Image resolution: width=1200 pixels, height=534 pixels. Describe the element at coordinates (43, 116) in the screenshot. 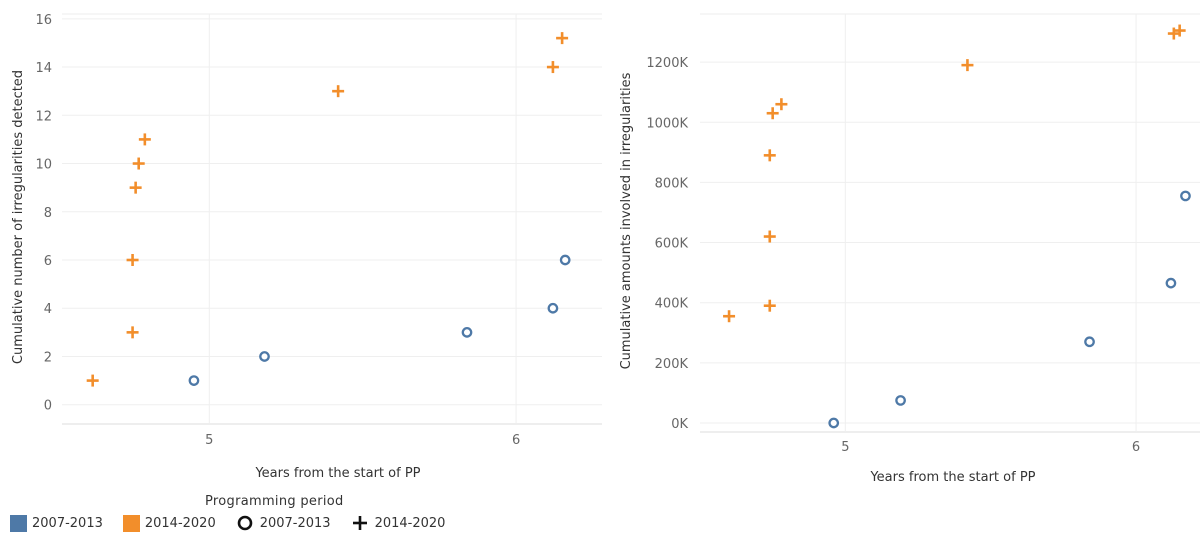

I see `y-tick-label: 12` at that location.